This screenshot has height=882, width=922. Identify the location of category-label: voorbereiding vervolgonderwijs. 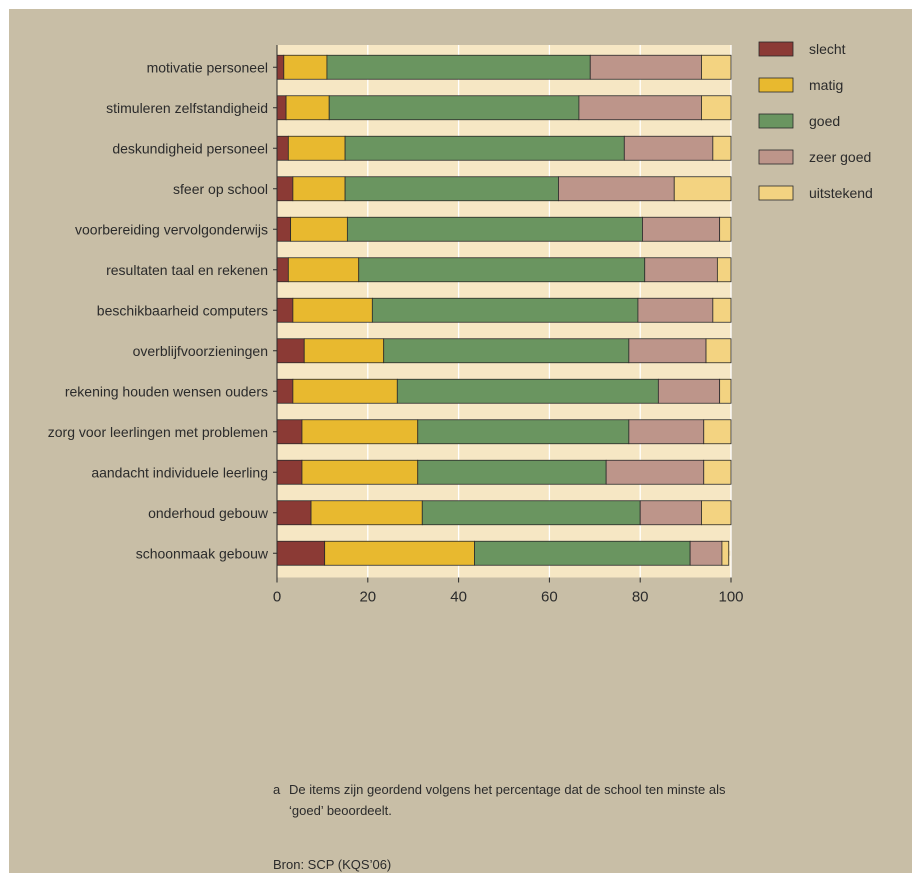
(171, 229).